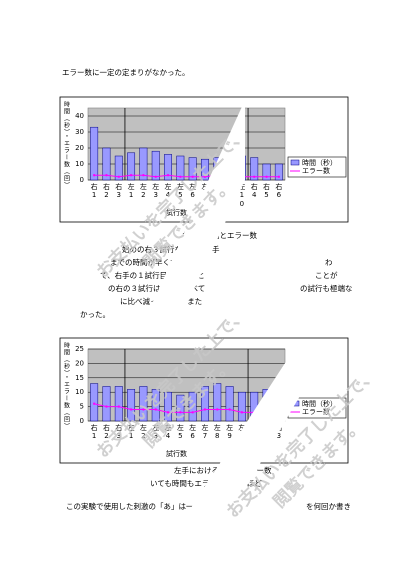 Image resolution: width=410 pixels, height=584 pixels. Describe the element at coordinates (79, 378) in the screenshot. I see `y-tick-label: 15` at that location.